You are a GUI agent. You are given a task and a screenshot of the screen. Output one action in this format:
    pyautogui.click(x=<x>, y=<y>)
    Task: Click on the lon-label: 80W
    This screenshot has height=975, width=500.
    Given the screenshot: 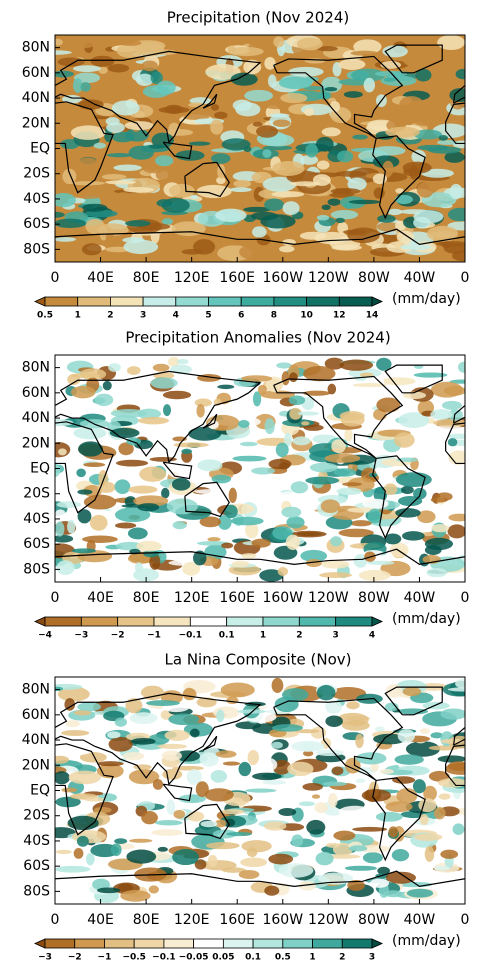 What is the action you would take?
    pyautogui.click(x=374, y=598)
    